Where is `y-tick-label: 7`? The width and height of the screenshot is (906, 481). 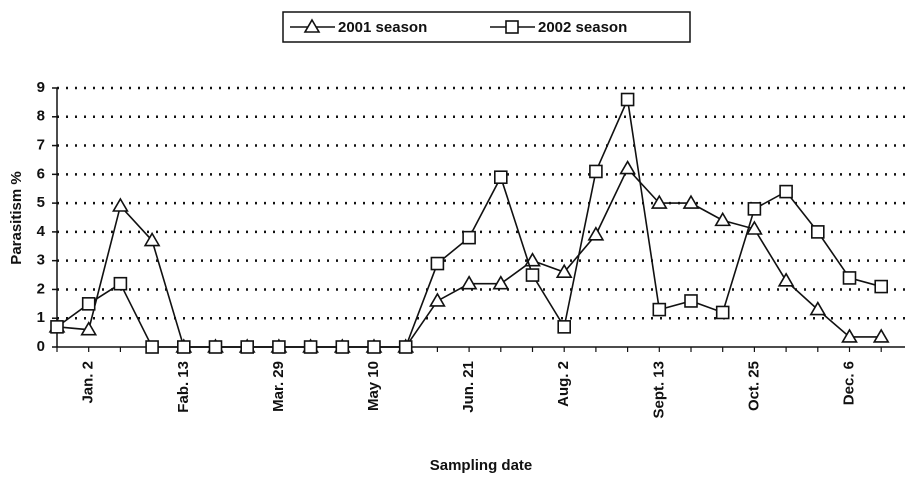
y-tick-label: 7 is located at coordinates (41, 145).